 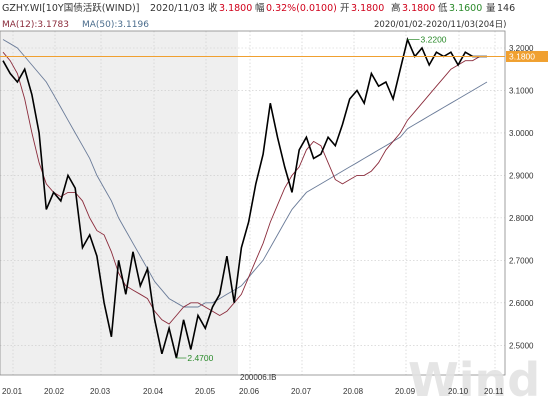 I want to click on x-tick-label: 20.02, so click(x=54, y=391).